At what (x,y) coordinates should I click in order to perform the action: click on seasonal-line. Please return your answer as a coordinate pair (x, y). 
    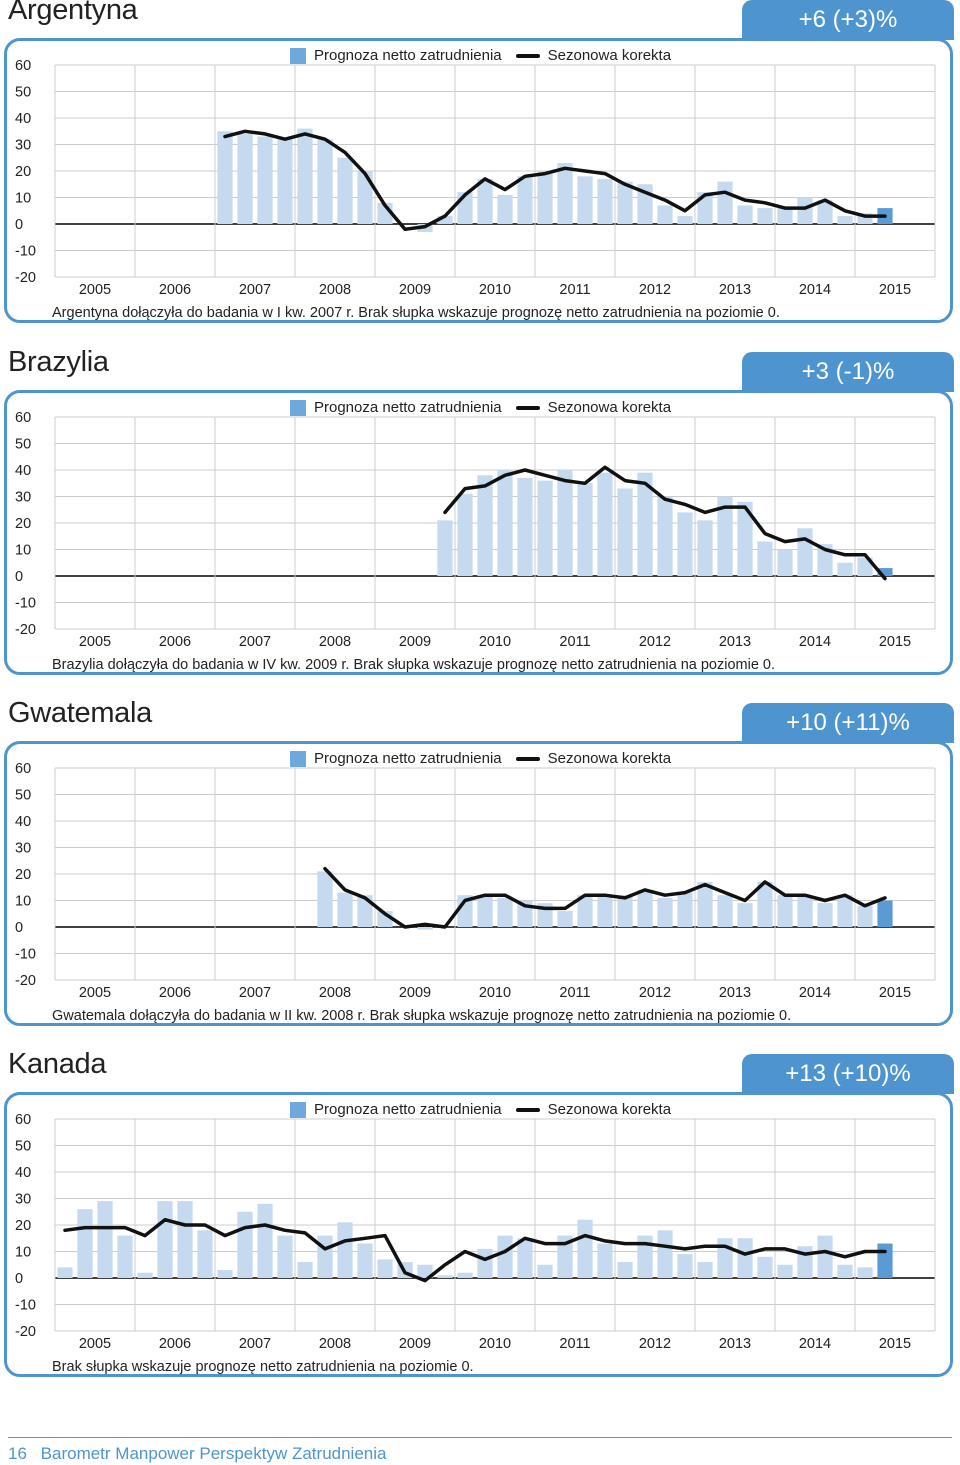
    Looking at the image, I should click on (605, 897).